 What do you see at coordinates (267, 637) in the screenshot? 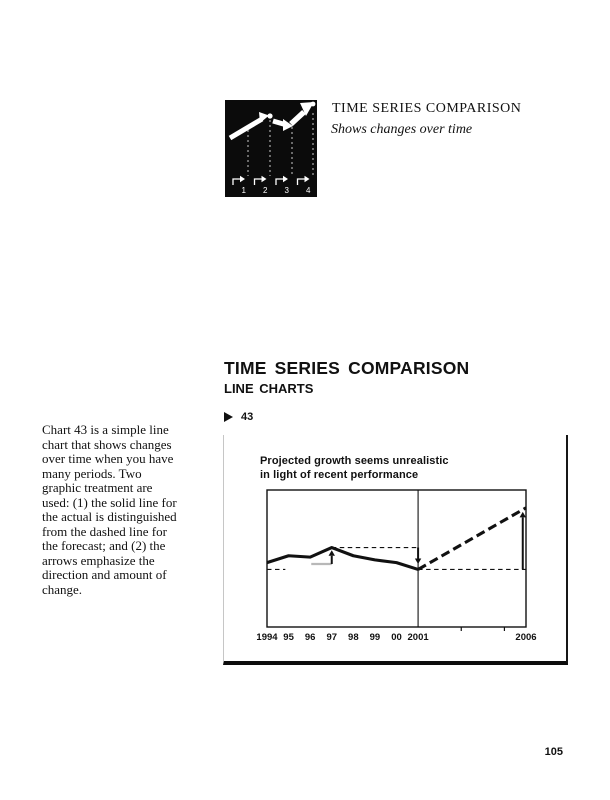
I see `x-tick-label-1994: 1994` at bounding box center [267, 637].